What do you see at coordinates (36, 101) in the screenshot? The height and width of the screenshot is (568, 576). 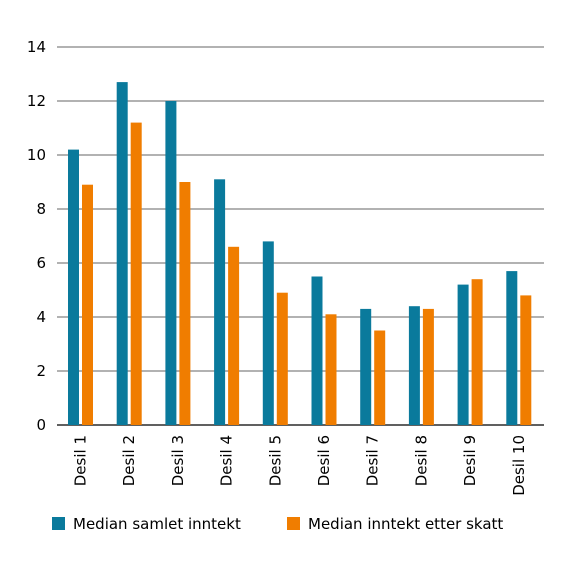 I see `y-tick-label: 12` at bounding box center [36, 101].